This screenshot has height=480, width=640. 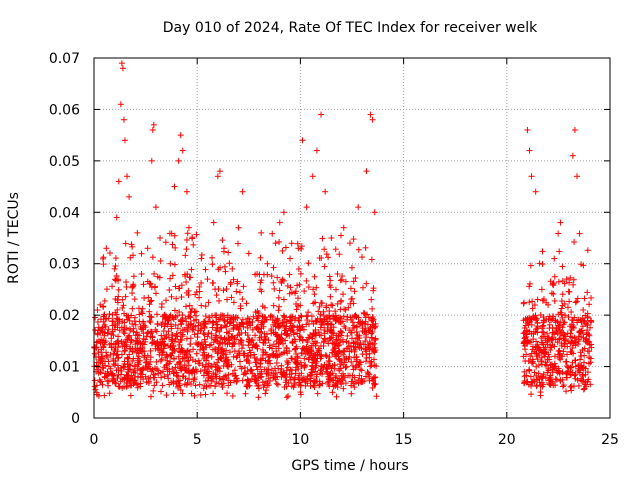 What do you see at coordinates (64, 265) in the screenshot?
I see `y-tick-label: 0.03` at bounding box center [64, 265].